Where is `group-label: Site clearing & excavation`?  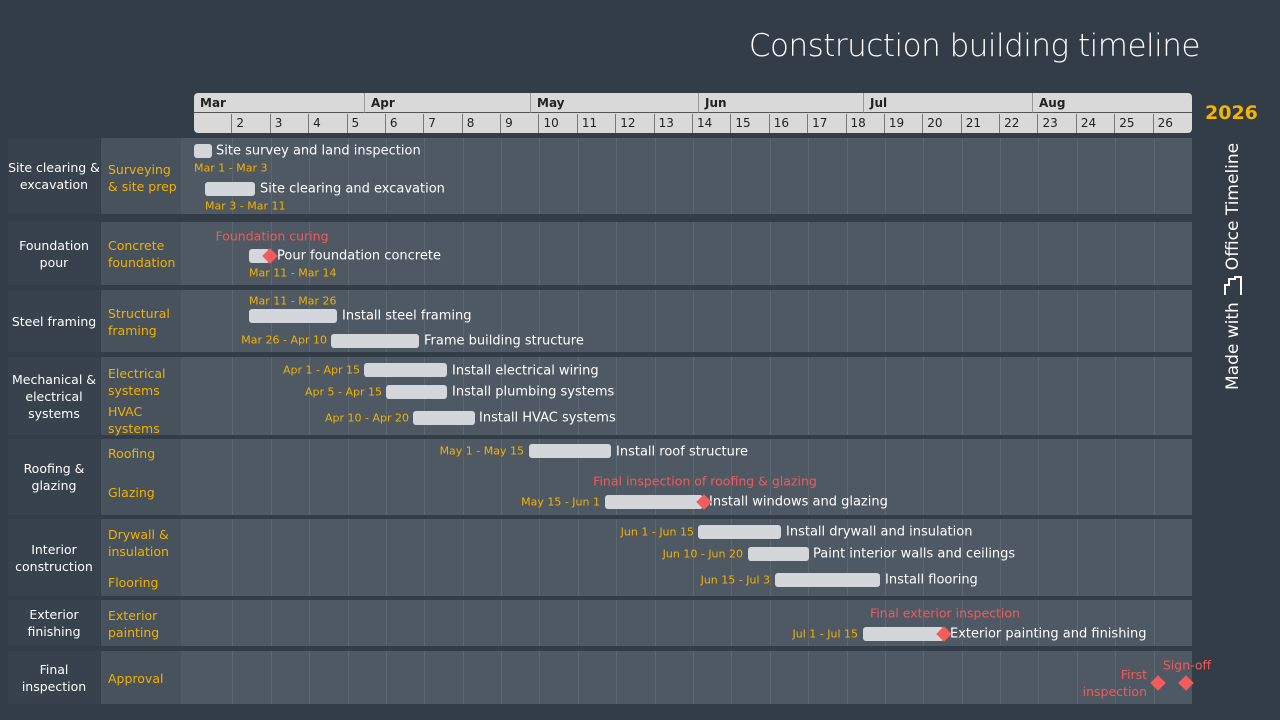 group-label: Site clearing & excavation is located at coordinates (54, 176).